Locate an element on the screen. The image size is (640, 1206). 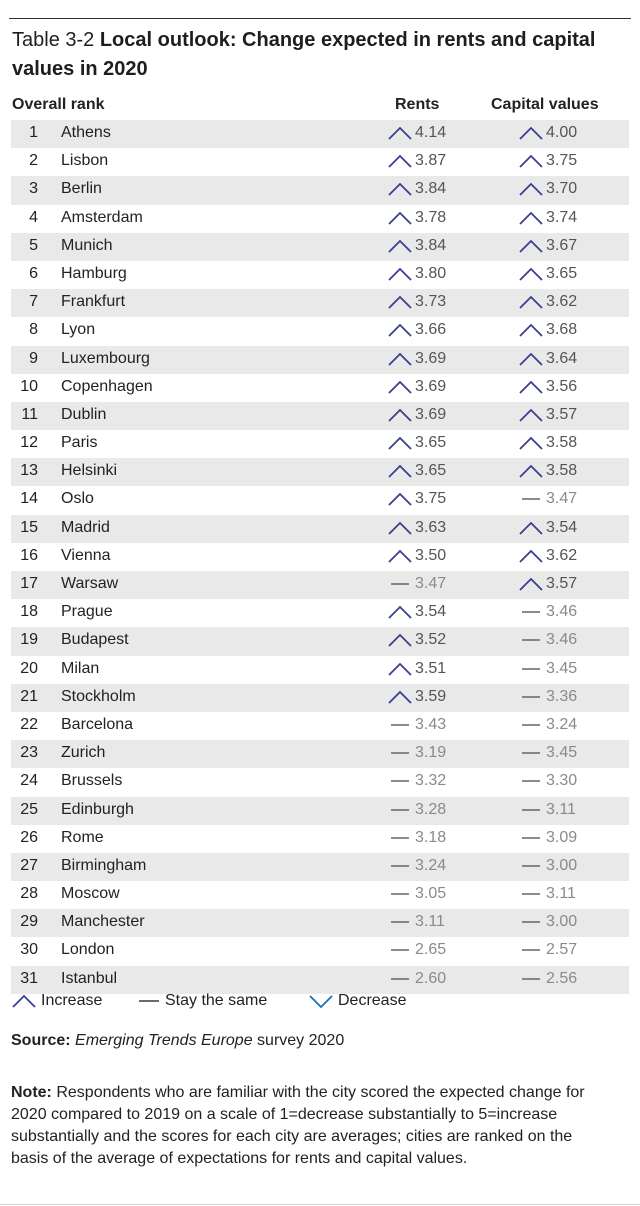
rents-cell-value: 3.50 is located at coordinates (431, 555).